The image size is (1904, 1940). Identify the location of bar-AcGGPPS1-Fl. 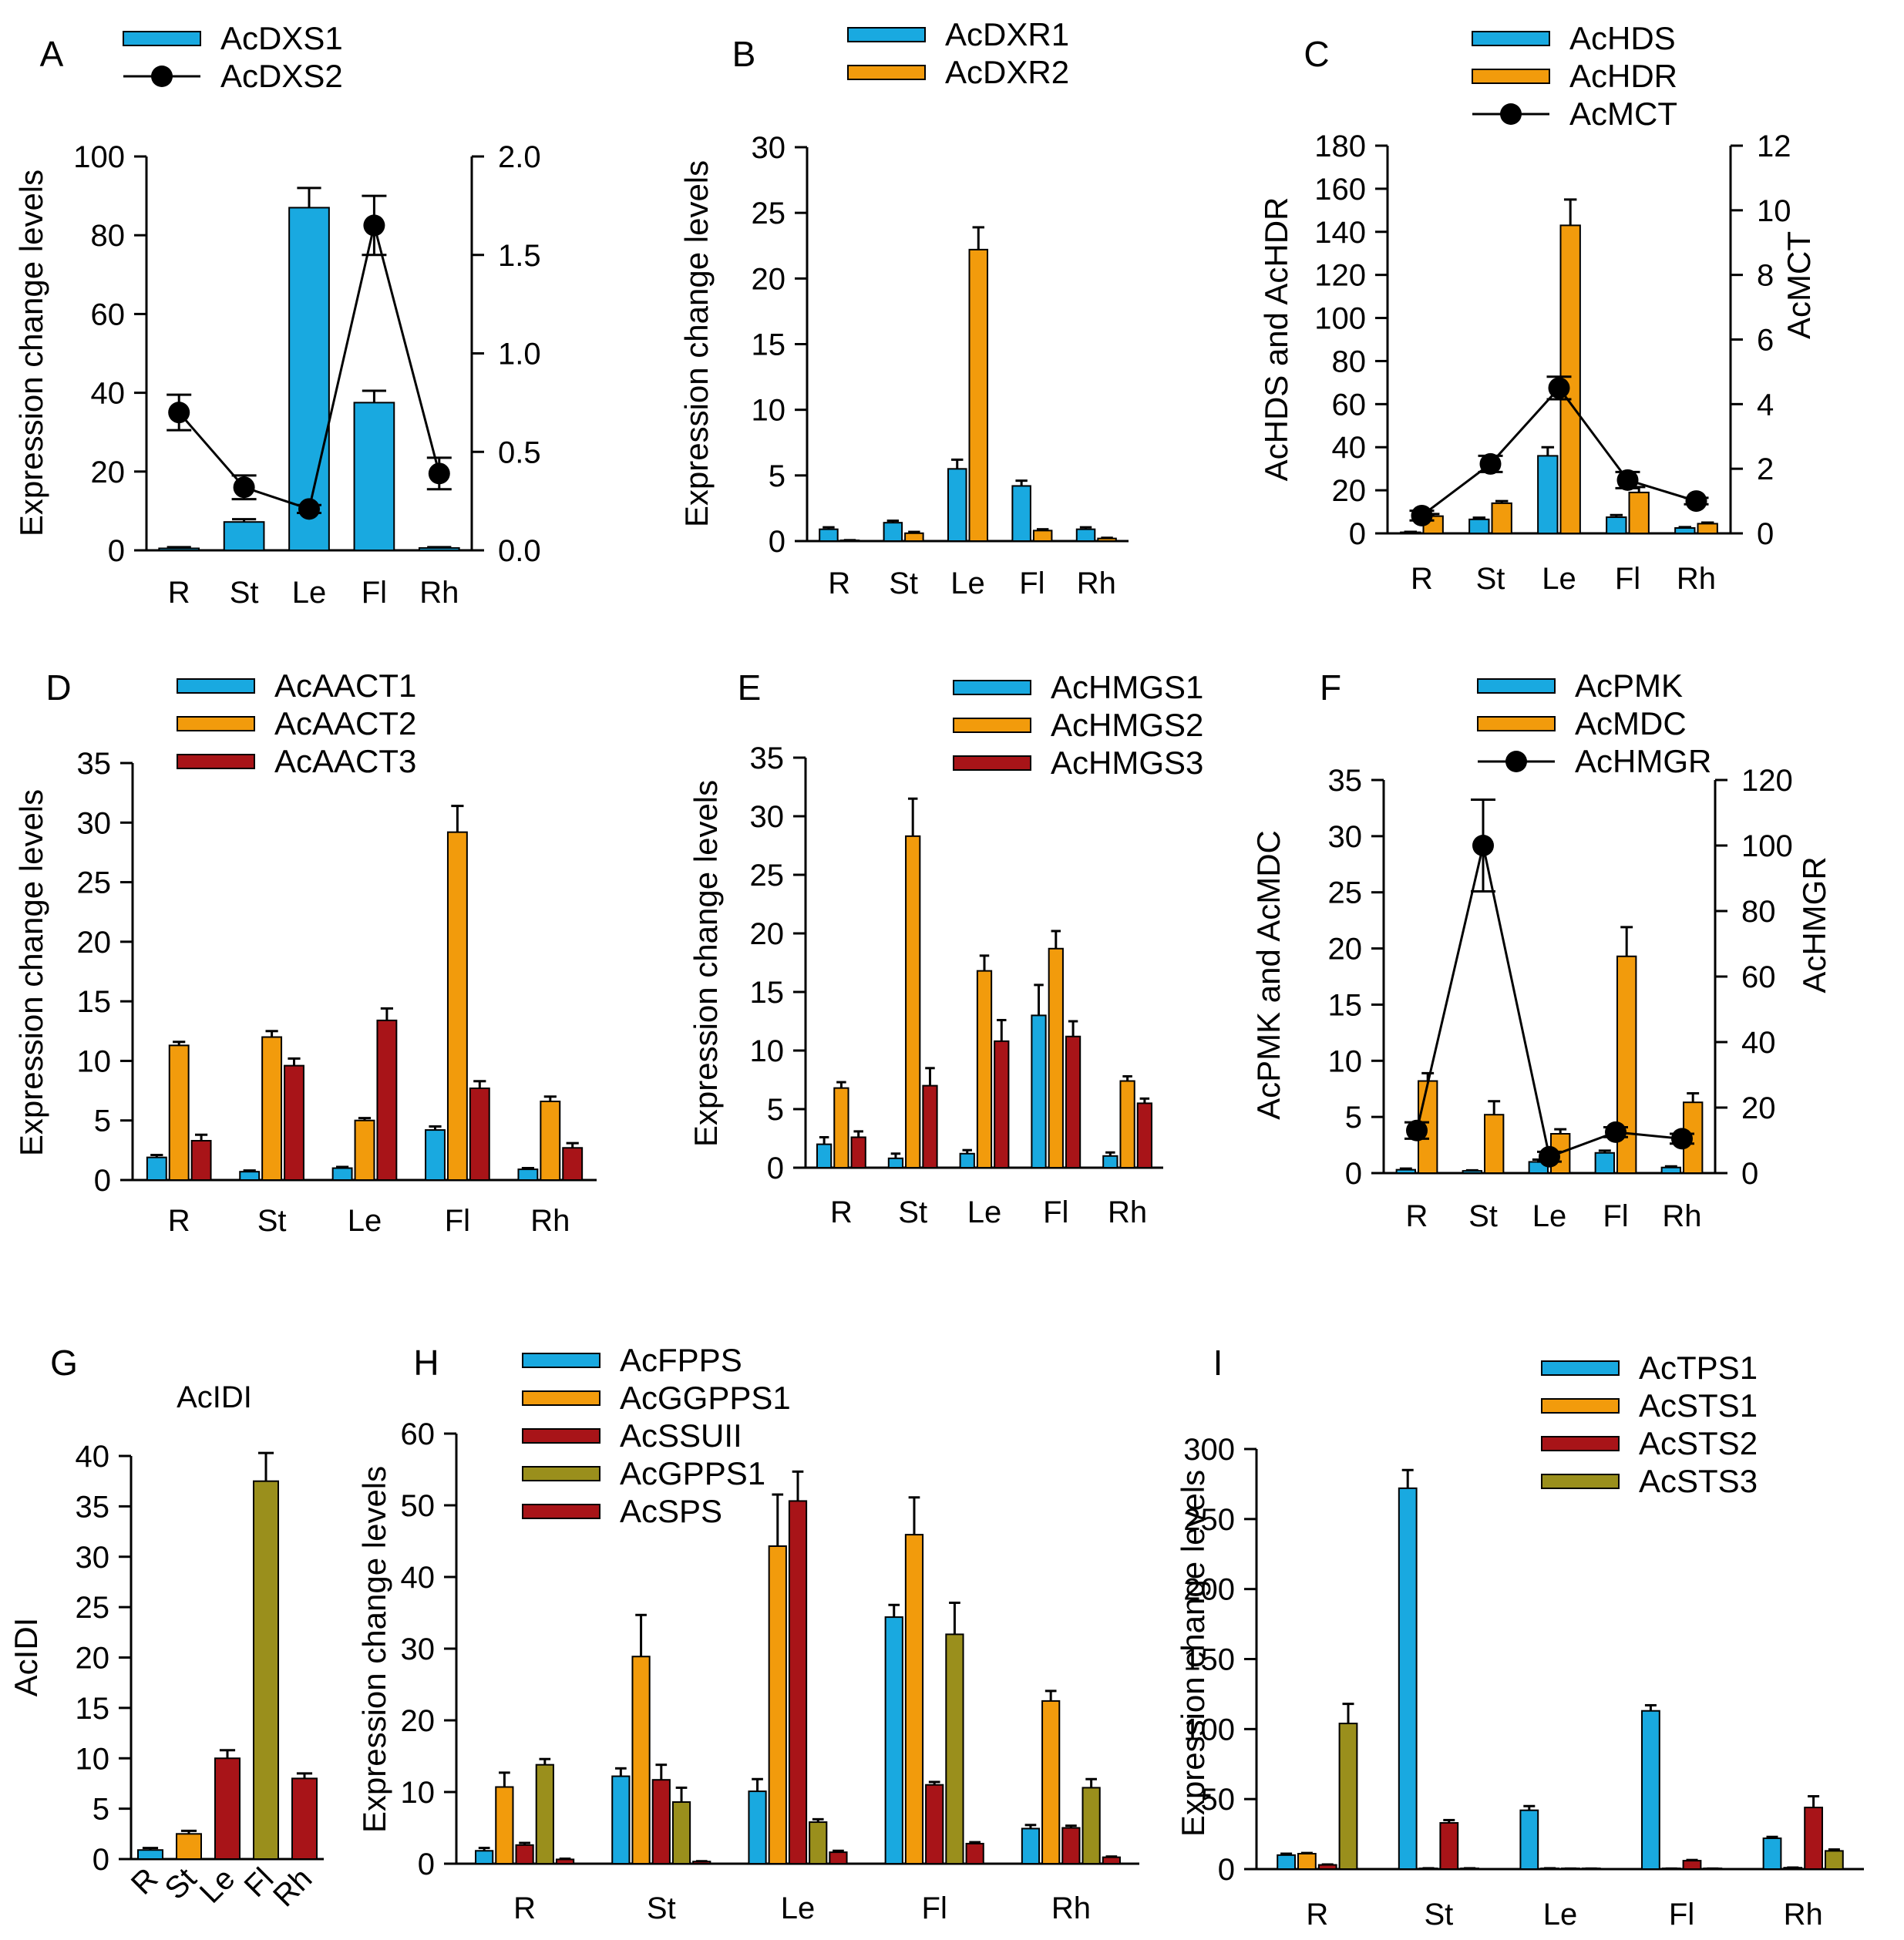
(914, 1699).